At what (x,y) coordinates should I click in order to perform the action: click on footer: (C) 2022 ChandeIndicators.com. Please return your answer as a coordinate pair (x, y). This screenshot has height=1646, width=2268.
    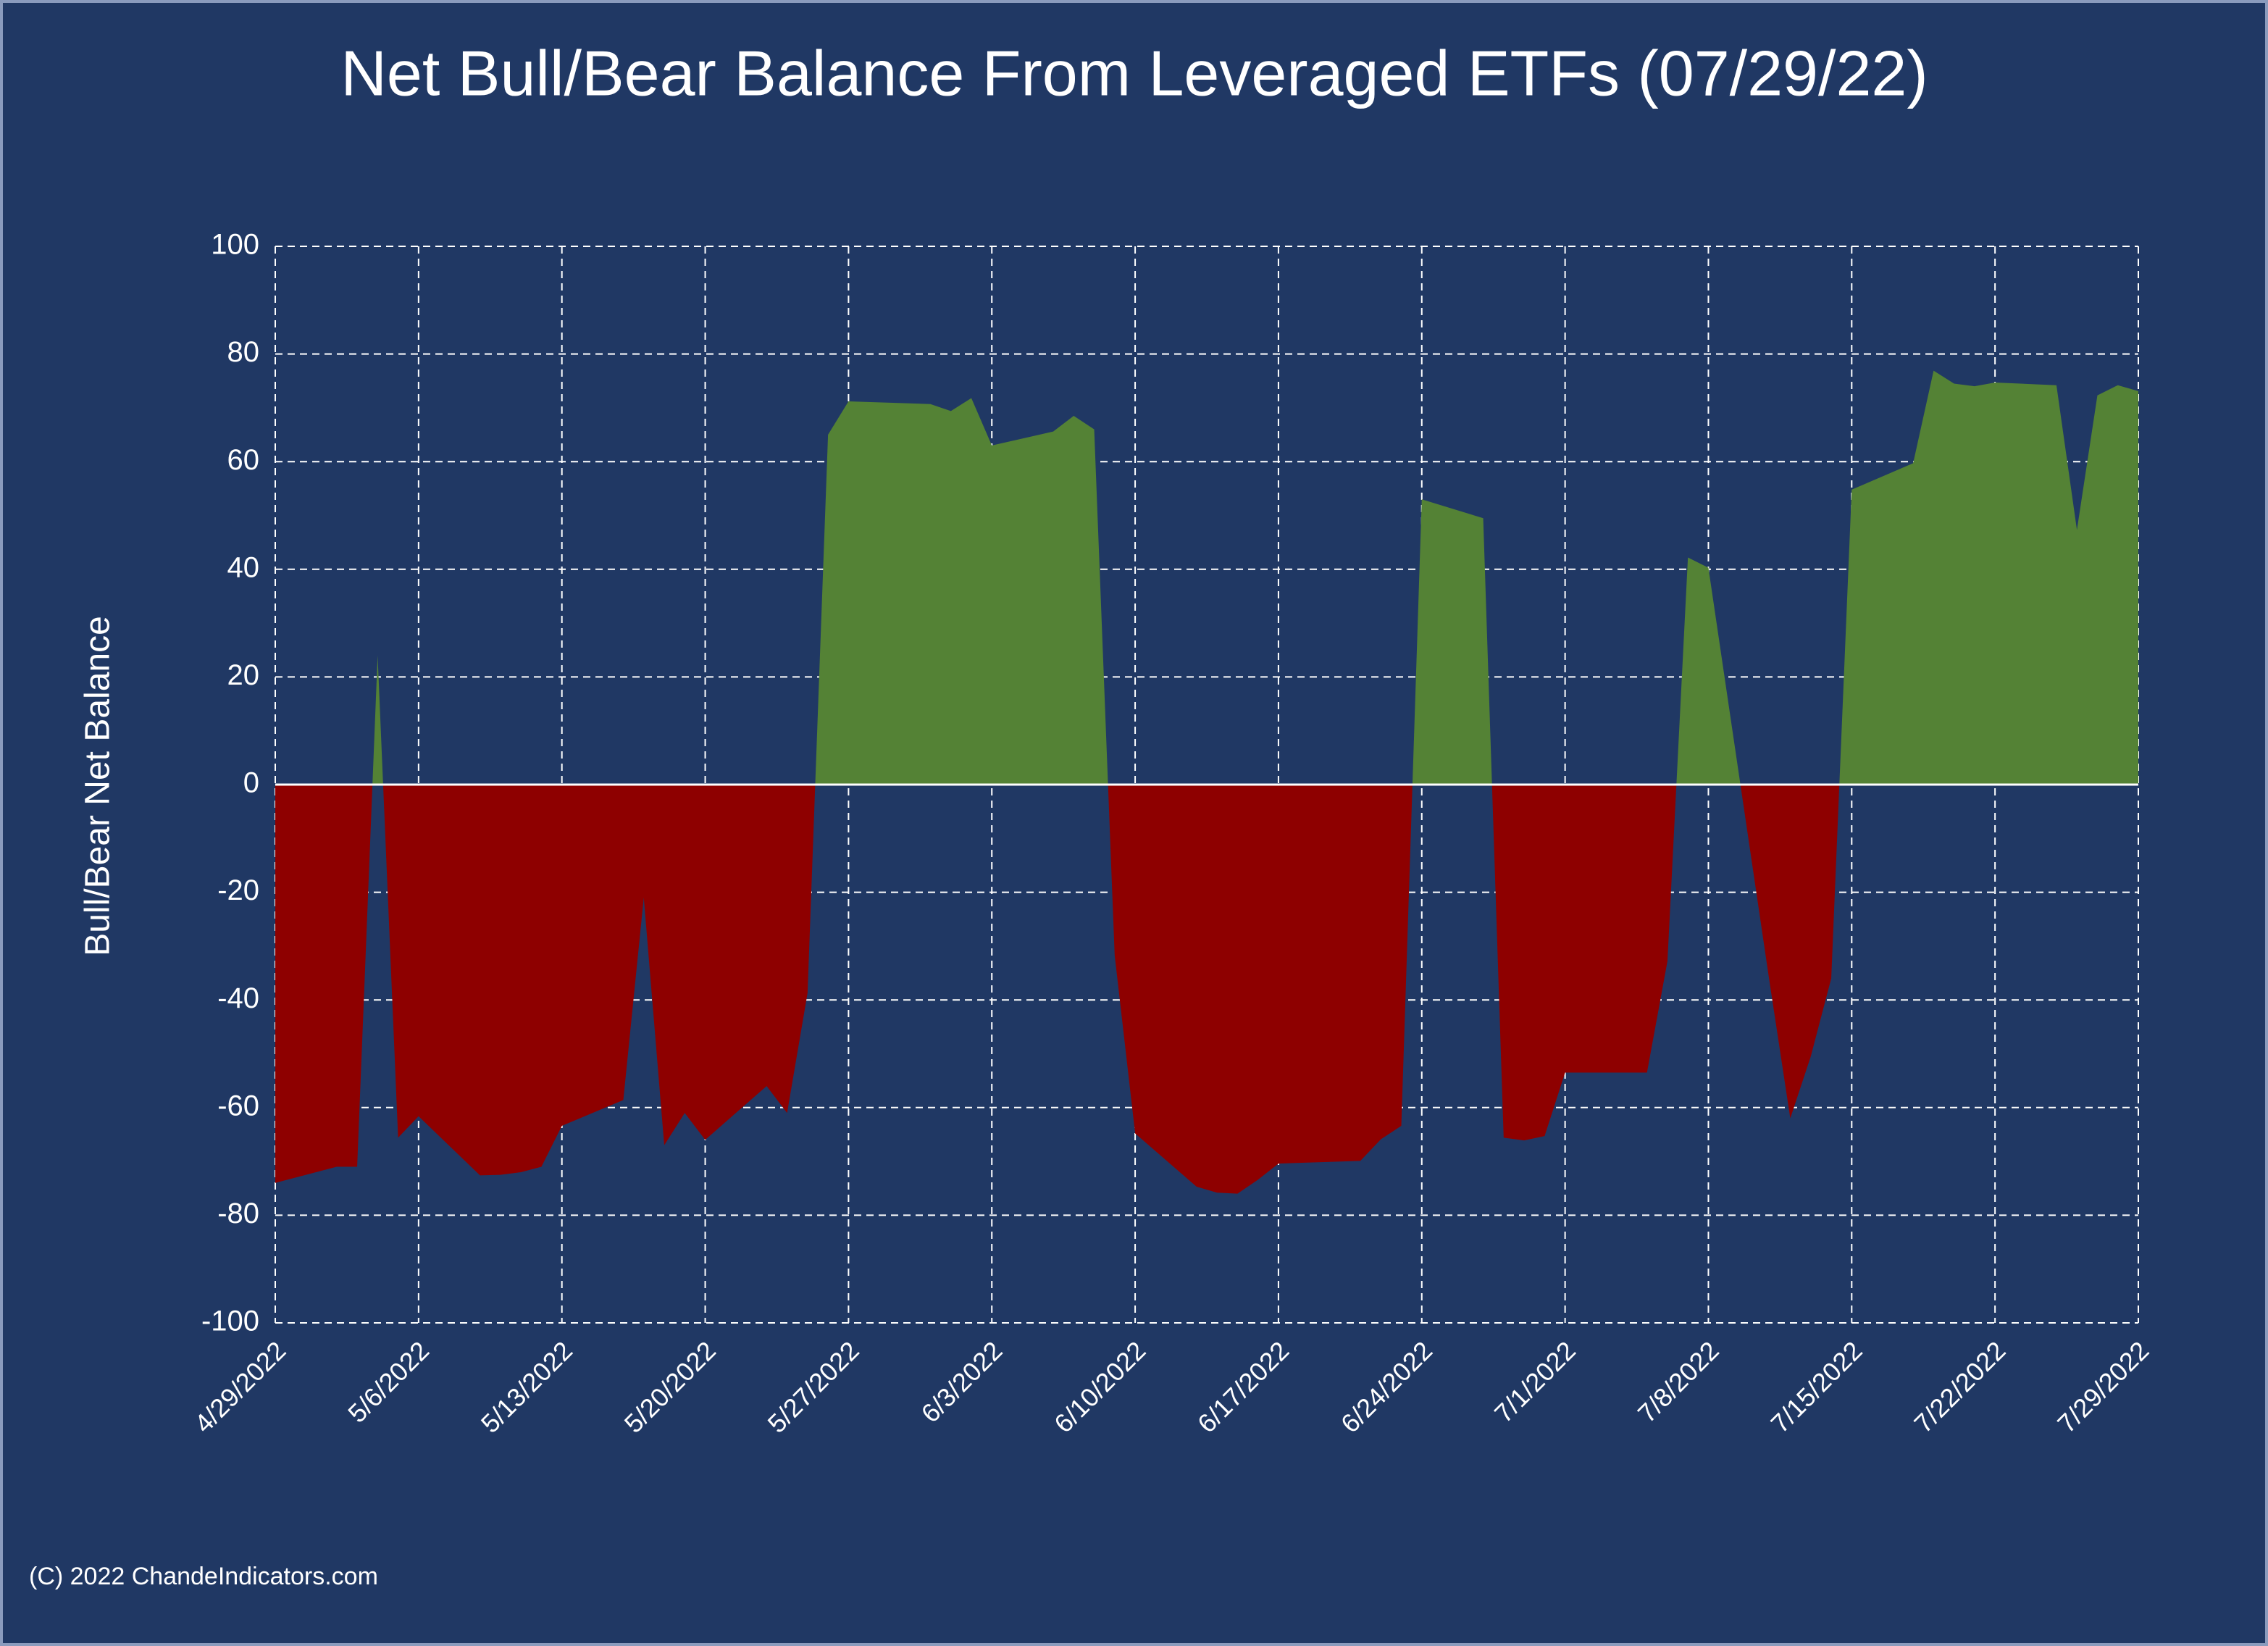
    Looking at the image, I should click on (204, 1576).